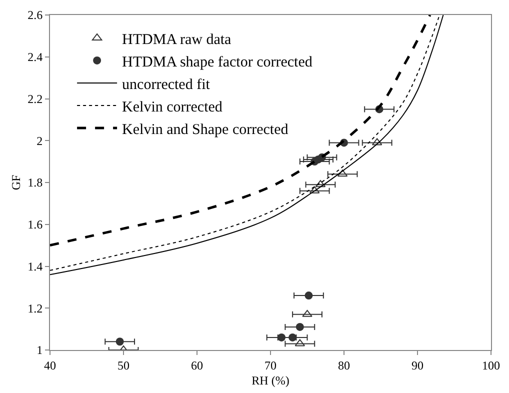 This screenshot has width=509, height=393. What do you see at coordinates (270, 365) in the screenshot?
I see `x-tick-label: 70` at bounding box center [270, 365].